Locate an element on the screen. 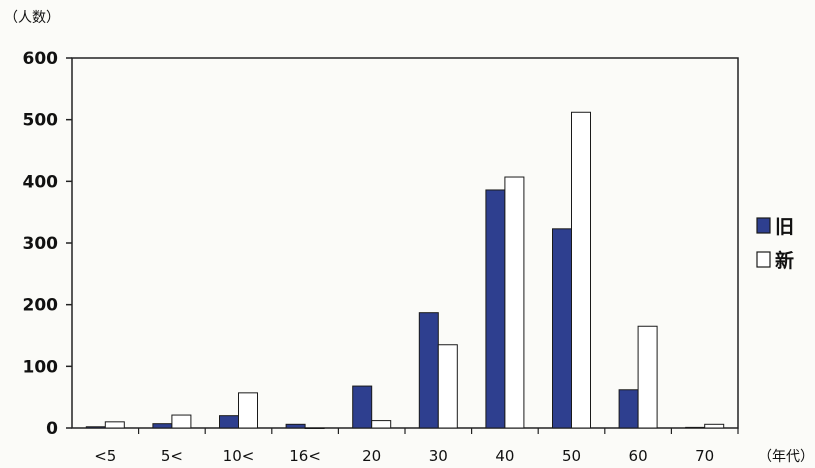 The width and height of the screenshot is (815, 468). x-tick-label: 50 is located at coordinates (571, 456).